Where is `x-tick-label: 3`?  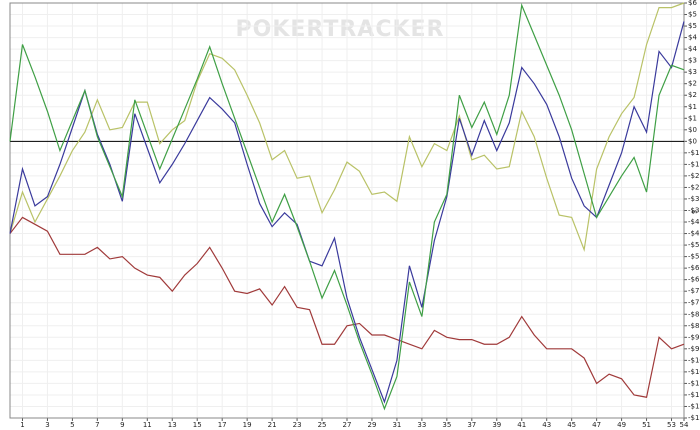
x-tick-label: 3 is located at coordinates (47, 425).